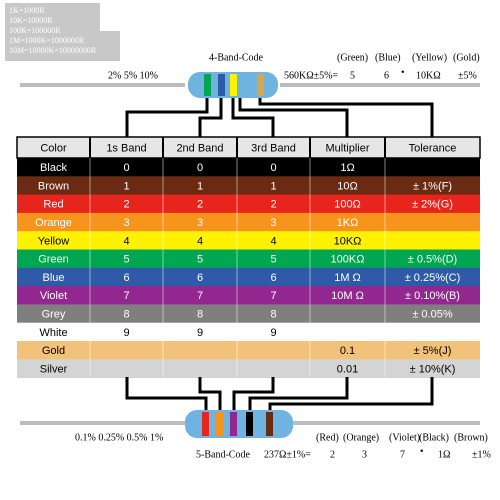  Describe the element at coordinates (47, 40) in the screenshot. I see `note: 1M=1000K=1000000R` at that location.